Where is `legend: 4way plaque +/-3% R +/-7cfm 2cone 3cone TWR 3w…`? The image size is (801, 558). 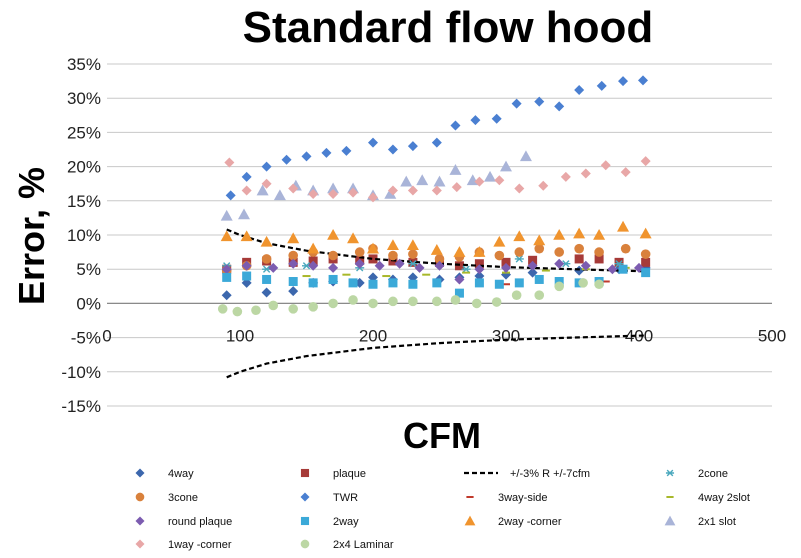 legend: 4way plaque +/-3% R +/-7cfm 2cone 3cone TWR 3w… is located at coordinates (442, 509).